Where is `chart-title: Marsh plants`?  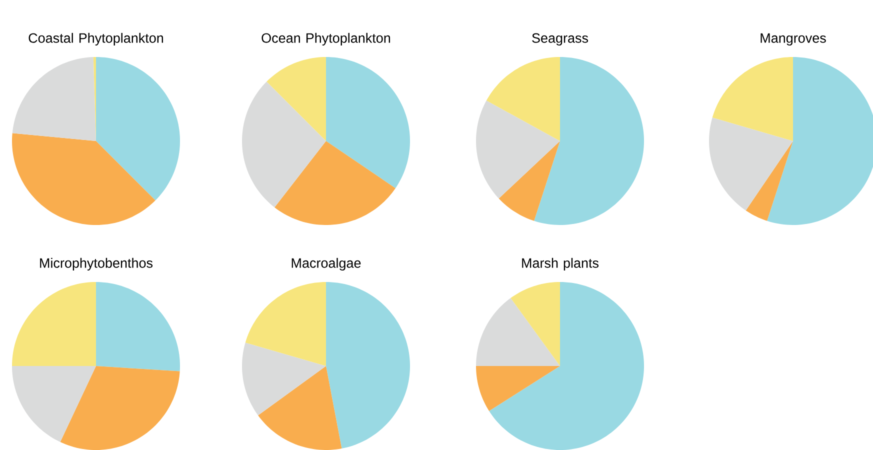
chart-title: Marsh plants is located at coordinates (560, 264).